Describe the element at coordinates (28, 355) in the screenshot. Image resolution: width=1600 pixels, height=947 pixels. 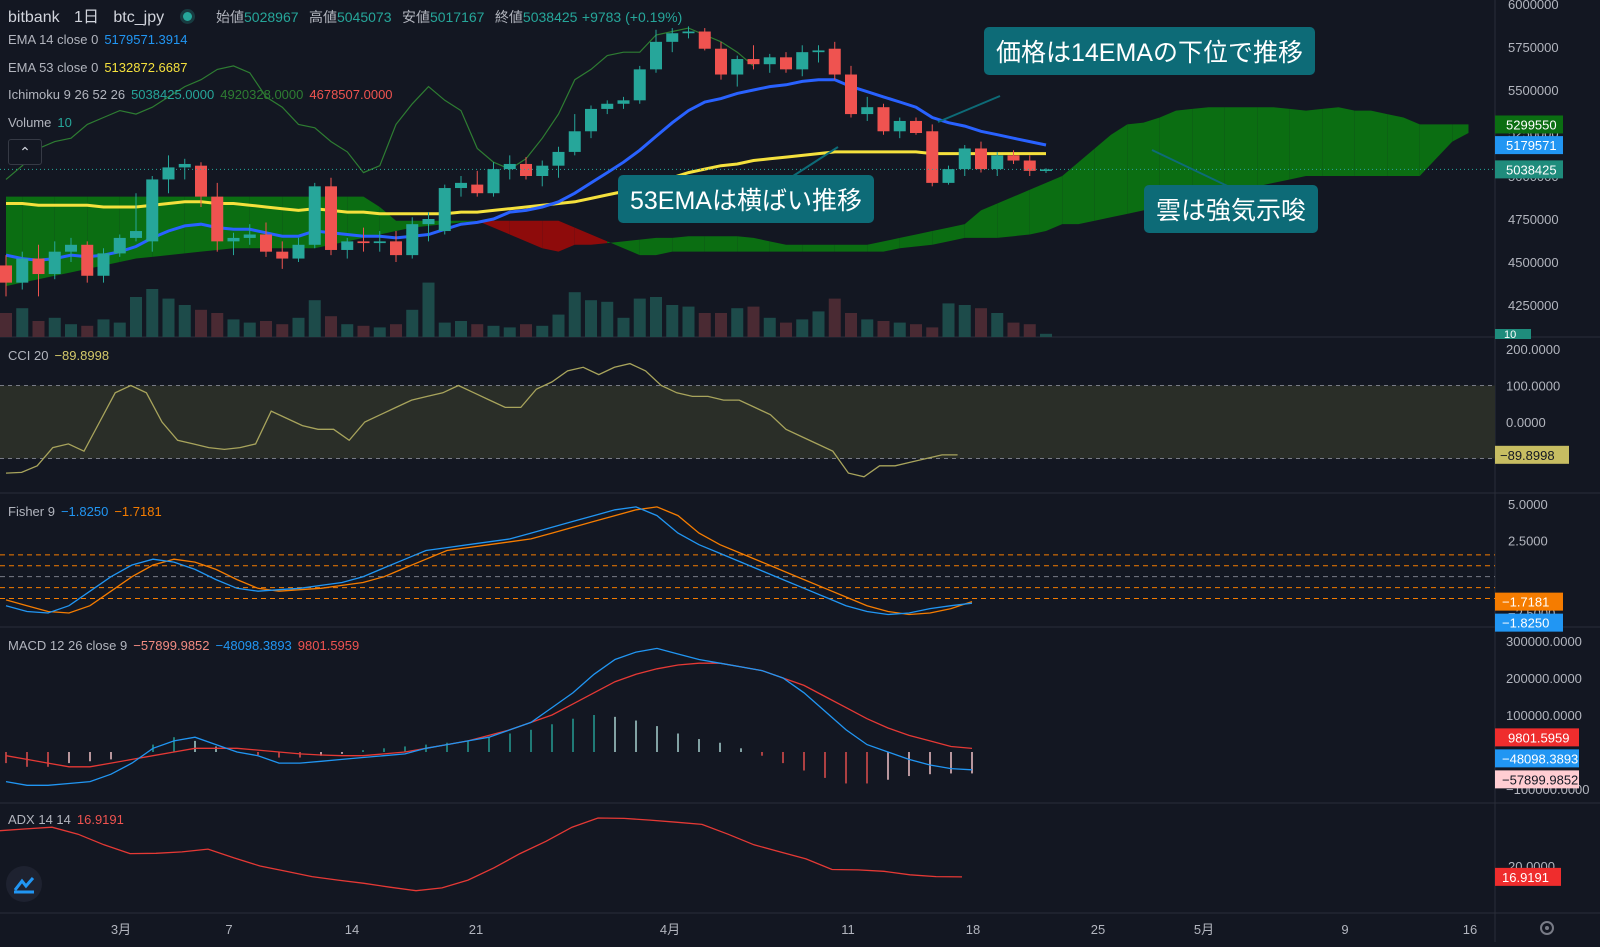
I see `legend-cci-name: CCI 20` at that location.